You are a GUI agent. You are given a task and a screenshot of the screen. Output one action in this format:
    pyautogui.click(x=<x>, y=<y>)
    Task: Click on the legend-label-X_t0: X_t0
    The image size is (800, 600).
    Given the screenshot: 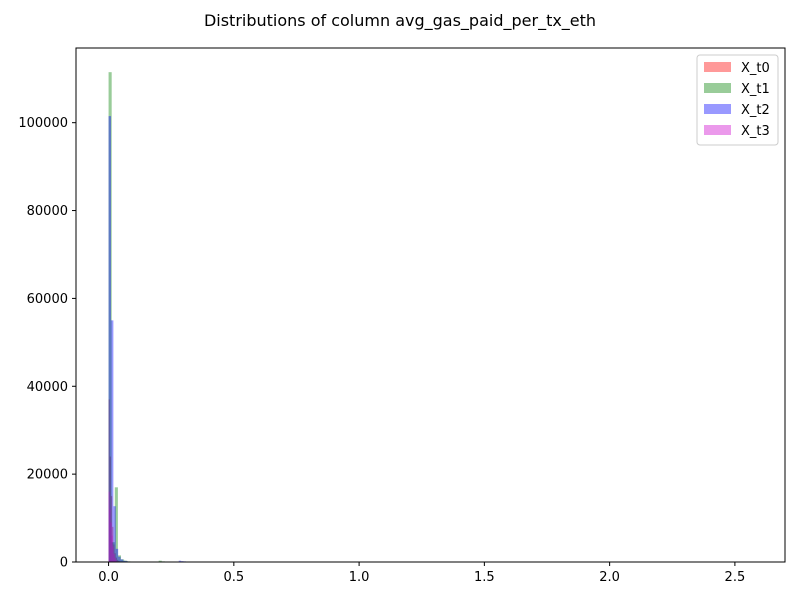 What is the action you would take?
    pyautogui.click(x=755, y=68)
    